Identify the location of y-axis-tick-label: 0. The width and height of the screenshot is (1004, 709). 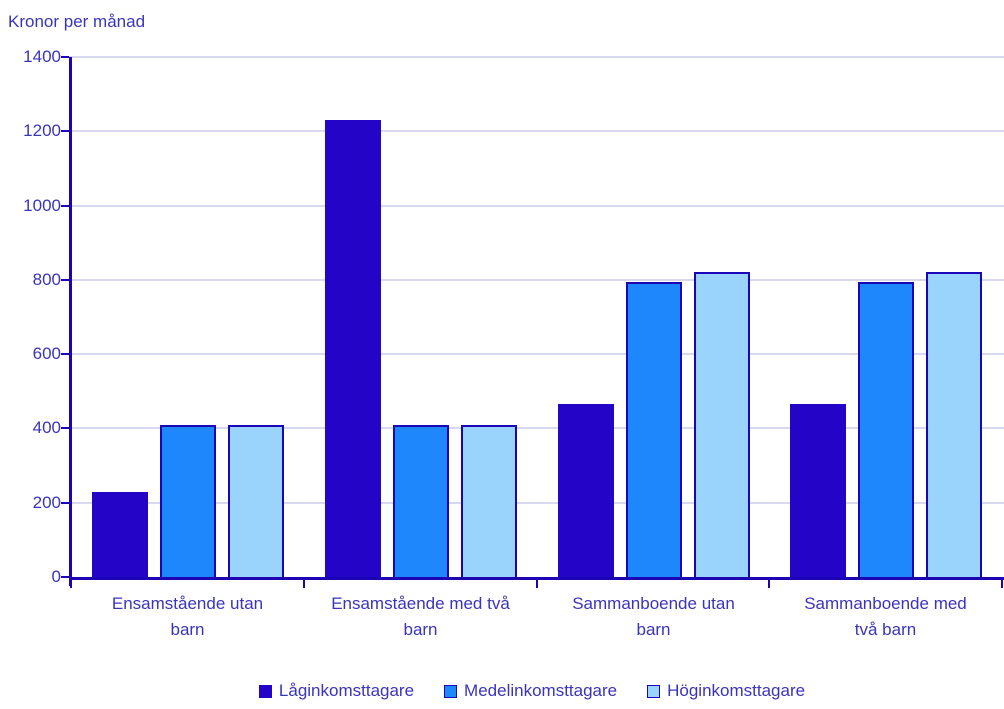
(56, 576).